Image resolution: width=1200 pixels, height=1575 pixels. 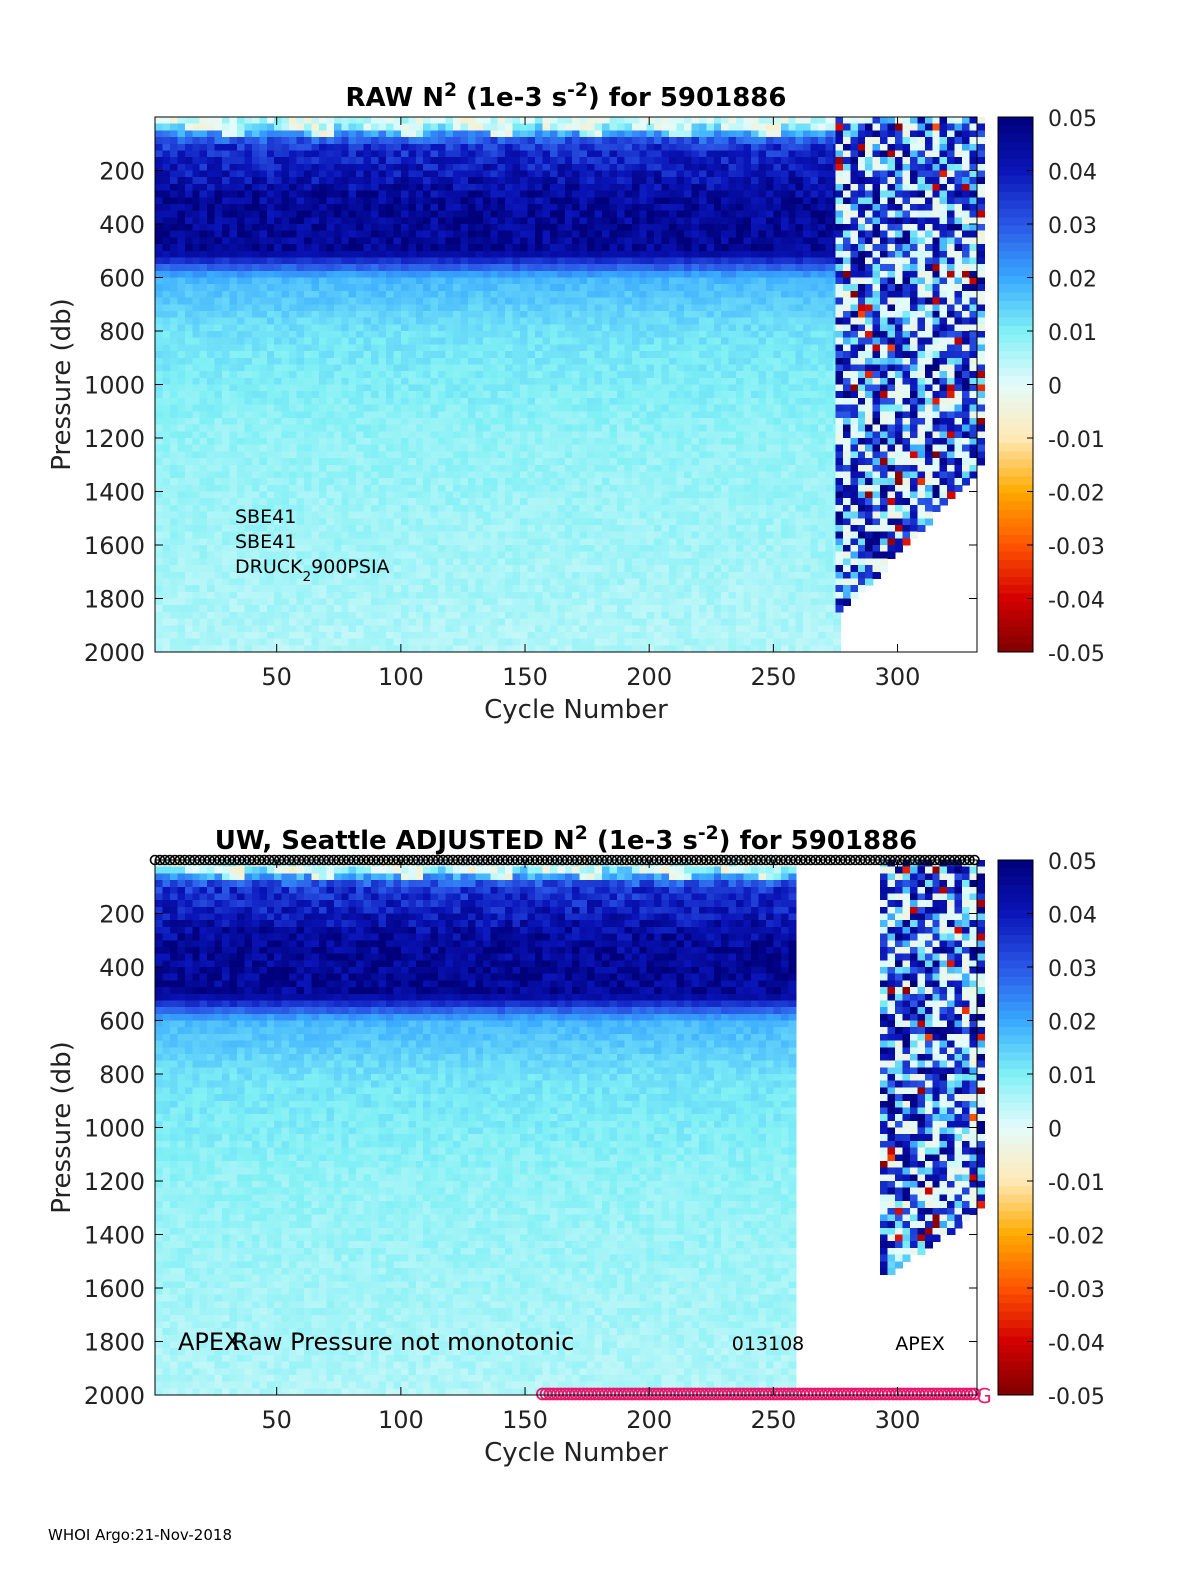 What do you see at coordinates (649, 677) in the screenshot?
I see `x-tick-label: 200` at bounding box center [649, 677].